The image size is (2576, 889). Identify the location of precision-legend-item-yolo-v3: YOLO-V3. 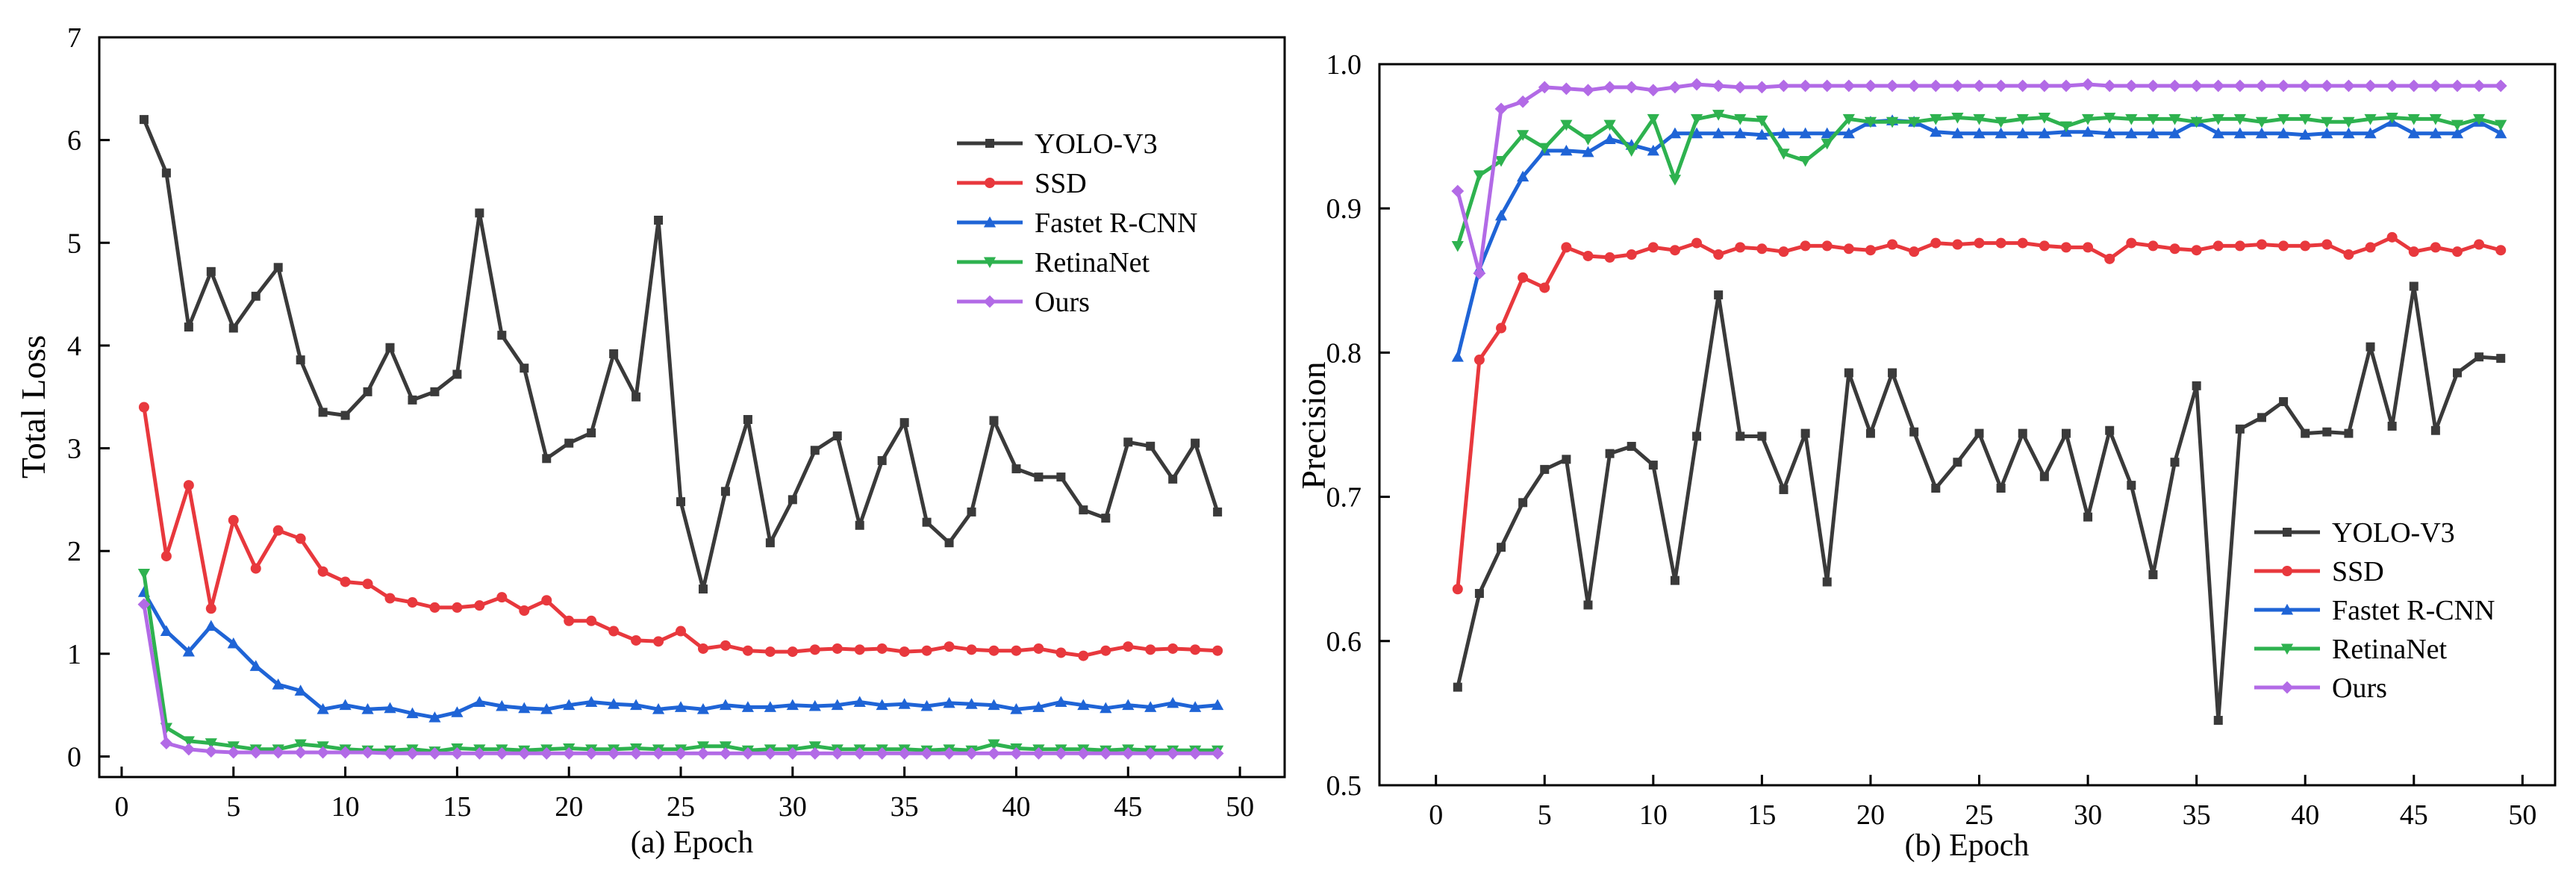
(2354, 533).